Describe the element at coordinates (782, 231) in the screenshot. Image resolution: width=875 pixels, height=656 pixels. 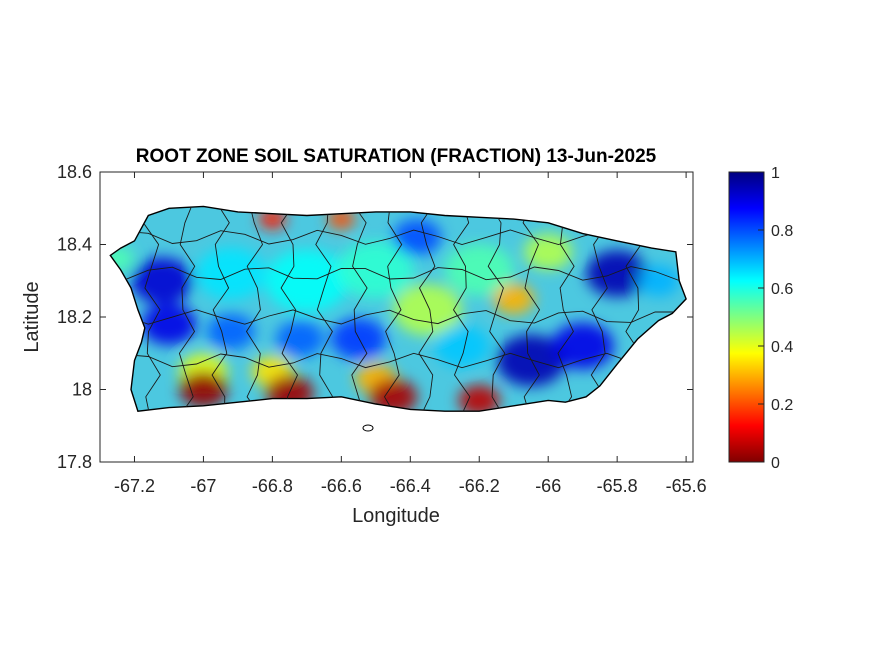
I see `colorbar-tick-label: 0.8` at that location.